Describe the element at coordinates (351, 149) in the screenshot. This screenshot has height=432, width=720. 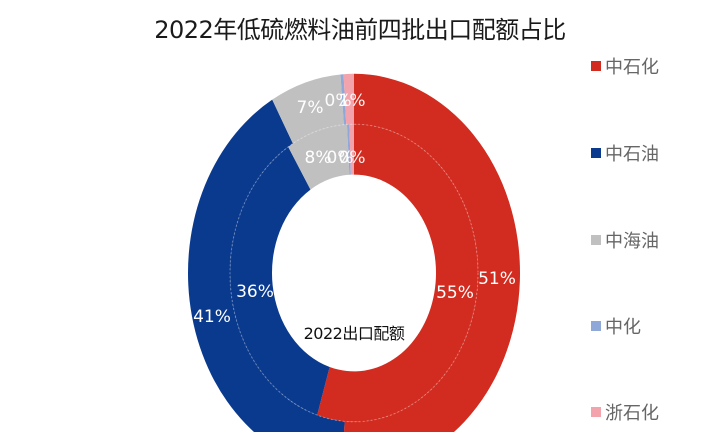
I see `inner-slice-zhejiang-petrochemical` at that location.